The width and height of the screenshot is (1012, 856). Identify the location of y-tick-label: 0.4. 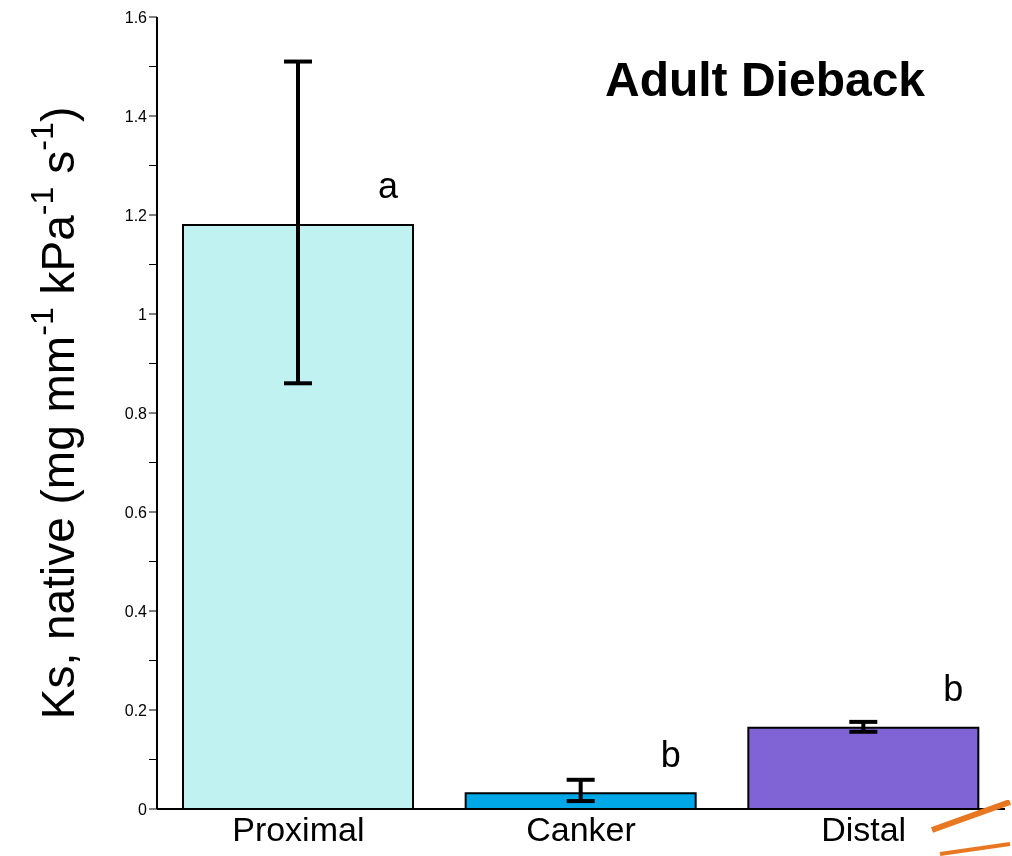
(136, 611).